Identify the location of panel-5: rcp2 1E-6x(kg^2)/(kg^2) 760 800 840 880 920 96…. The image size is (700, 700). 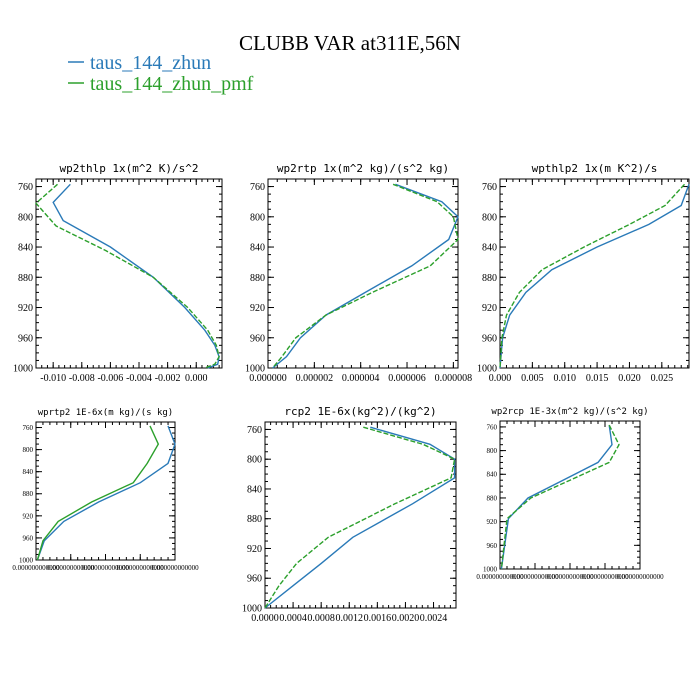
(349, 514).